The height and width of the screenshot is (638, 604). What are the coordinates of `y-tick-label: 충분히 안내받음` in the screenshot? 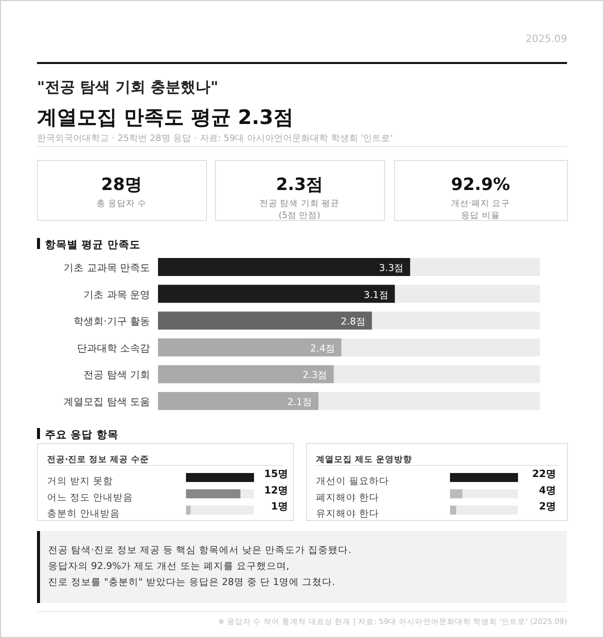 It's located at (83, 514).